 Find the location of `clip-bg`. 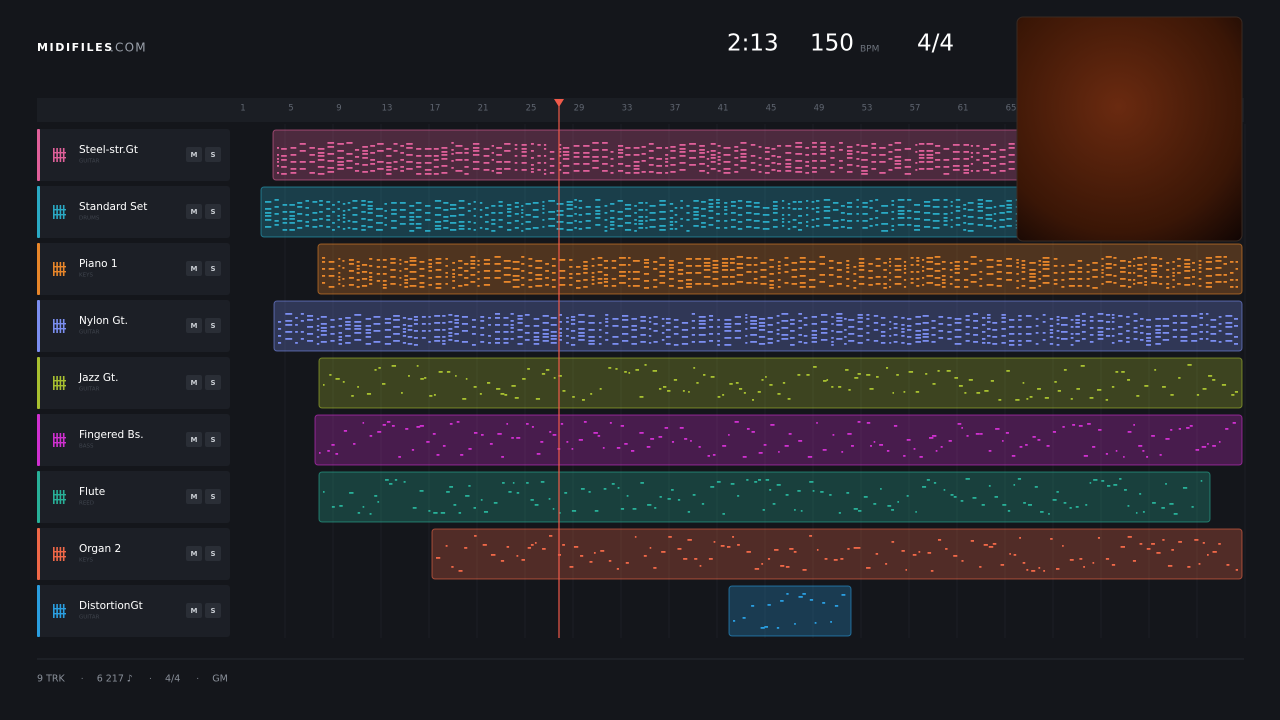

clip-bg is located at coordinates (758, 326).